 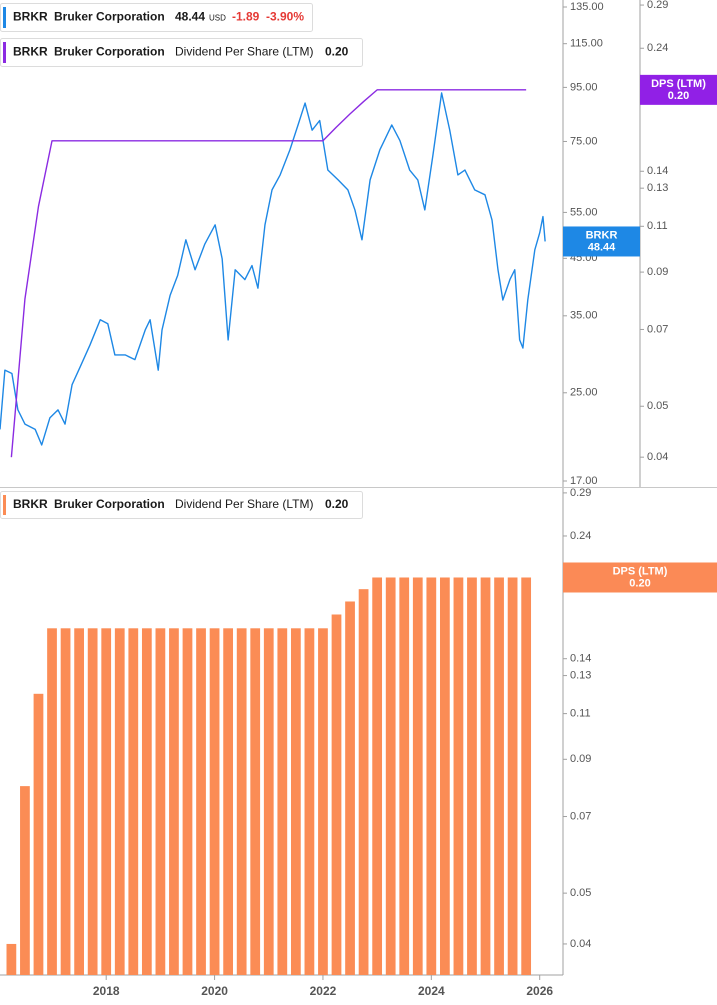 What do you see at coordinates (285, 17) in the screenshot?
I see `legend-change-pct: -3.90%` at bounding box center [285, 17].